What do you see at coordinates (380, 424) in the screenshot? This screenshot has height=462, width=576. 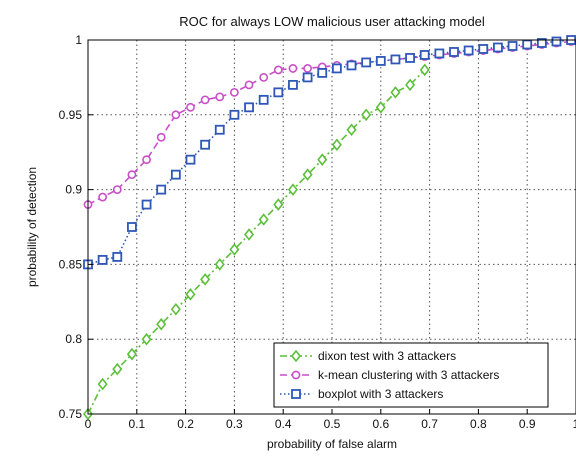 I see `x-tick-label: 0.6` at bounding box center [380, 424].